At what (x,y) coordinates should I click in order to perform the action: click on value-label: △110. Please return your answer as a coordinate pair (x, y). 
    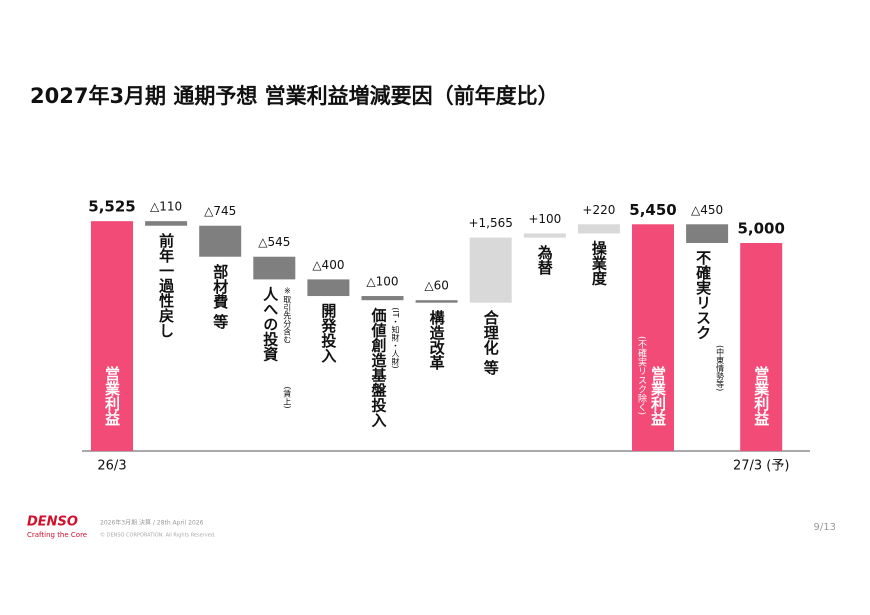
    Looking at the image, I should click on (166, 207).